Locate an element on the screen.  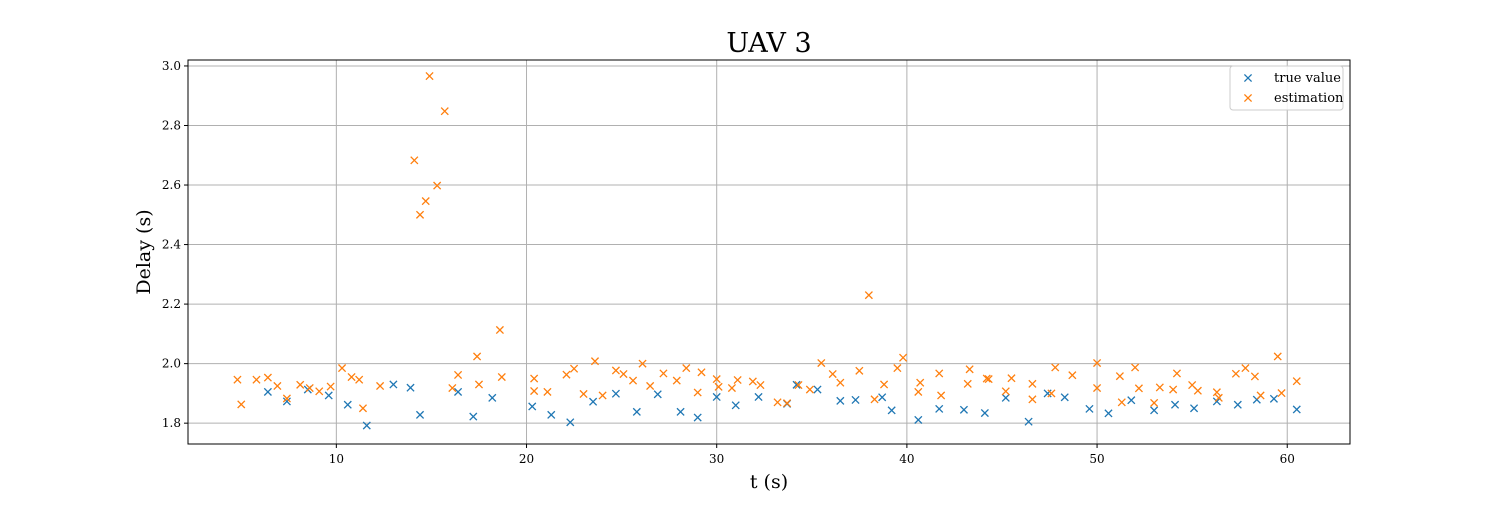
legend-marker-glyph is located at coordinates (1248, 78).